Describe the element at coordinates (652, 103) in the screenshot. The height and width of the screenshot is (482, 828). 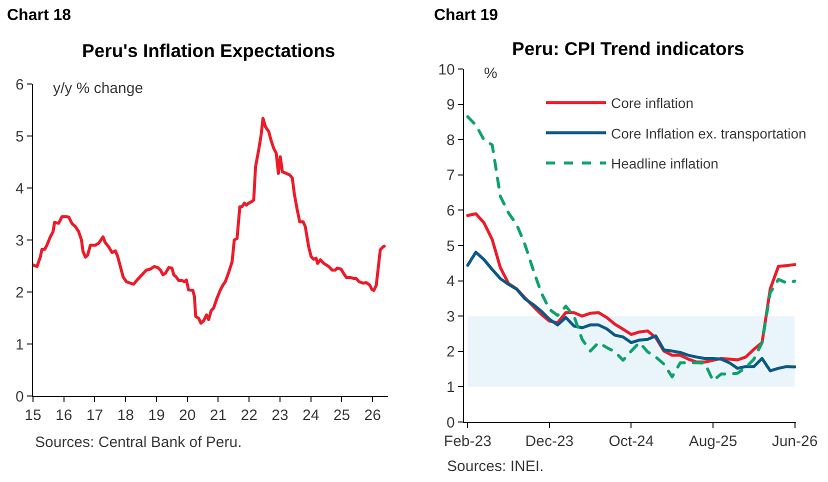
I see `legend-label: Core inflation` at that location.